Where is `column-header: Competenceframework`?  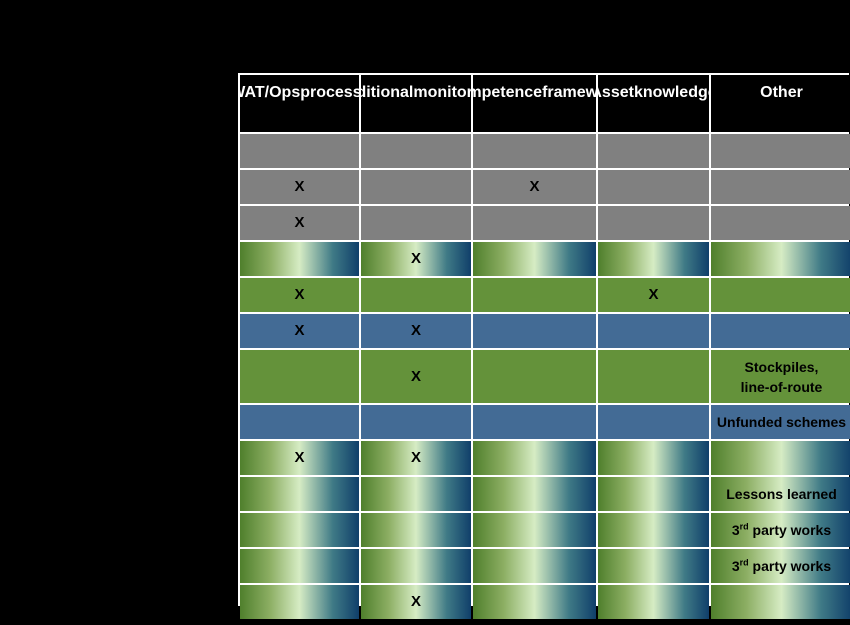
column-header: Competenceframework is located at coordinates (534, 103).